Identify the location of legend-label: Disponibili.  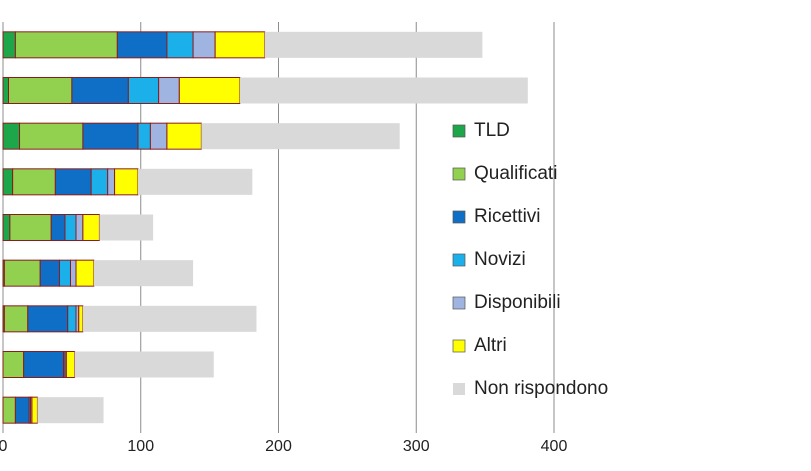
(517, 302).